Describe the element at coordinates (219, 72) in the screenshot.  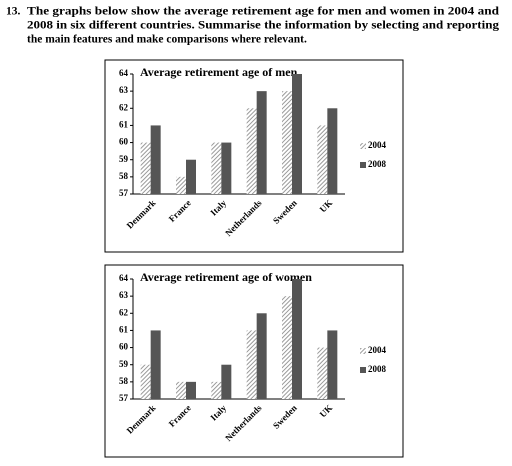
I see `chart-title: Average retirement age of men` at that location.